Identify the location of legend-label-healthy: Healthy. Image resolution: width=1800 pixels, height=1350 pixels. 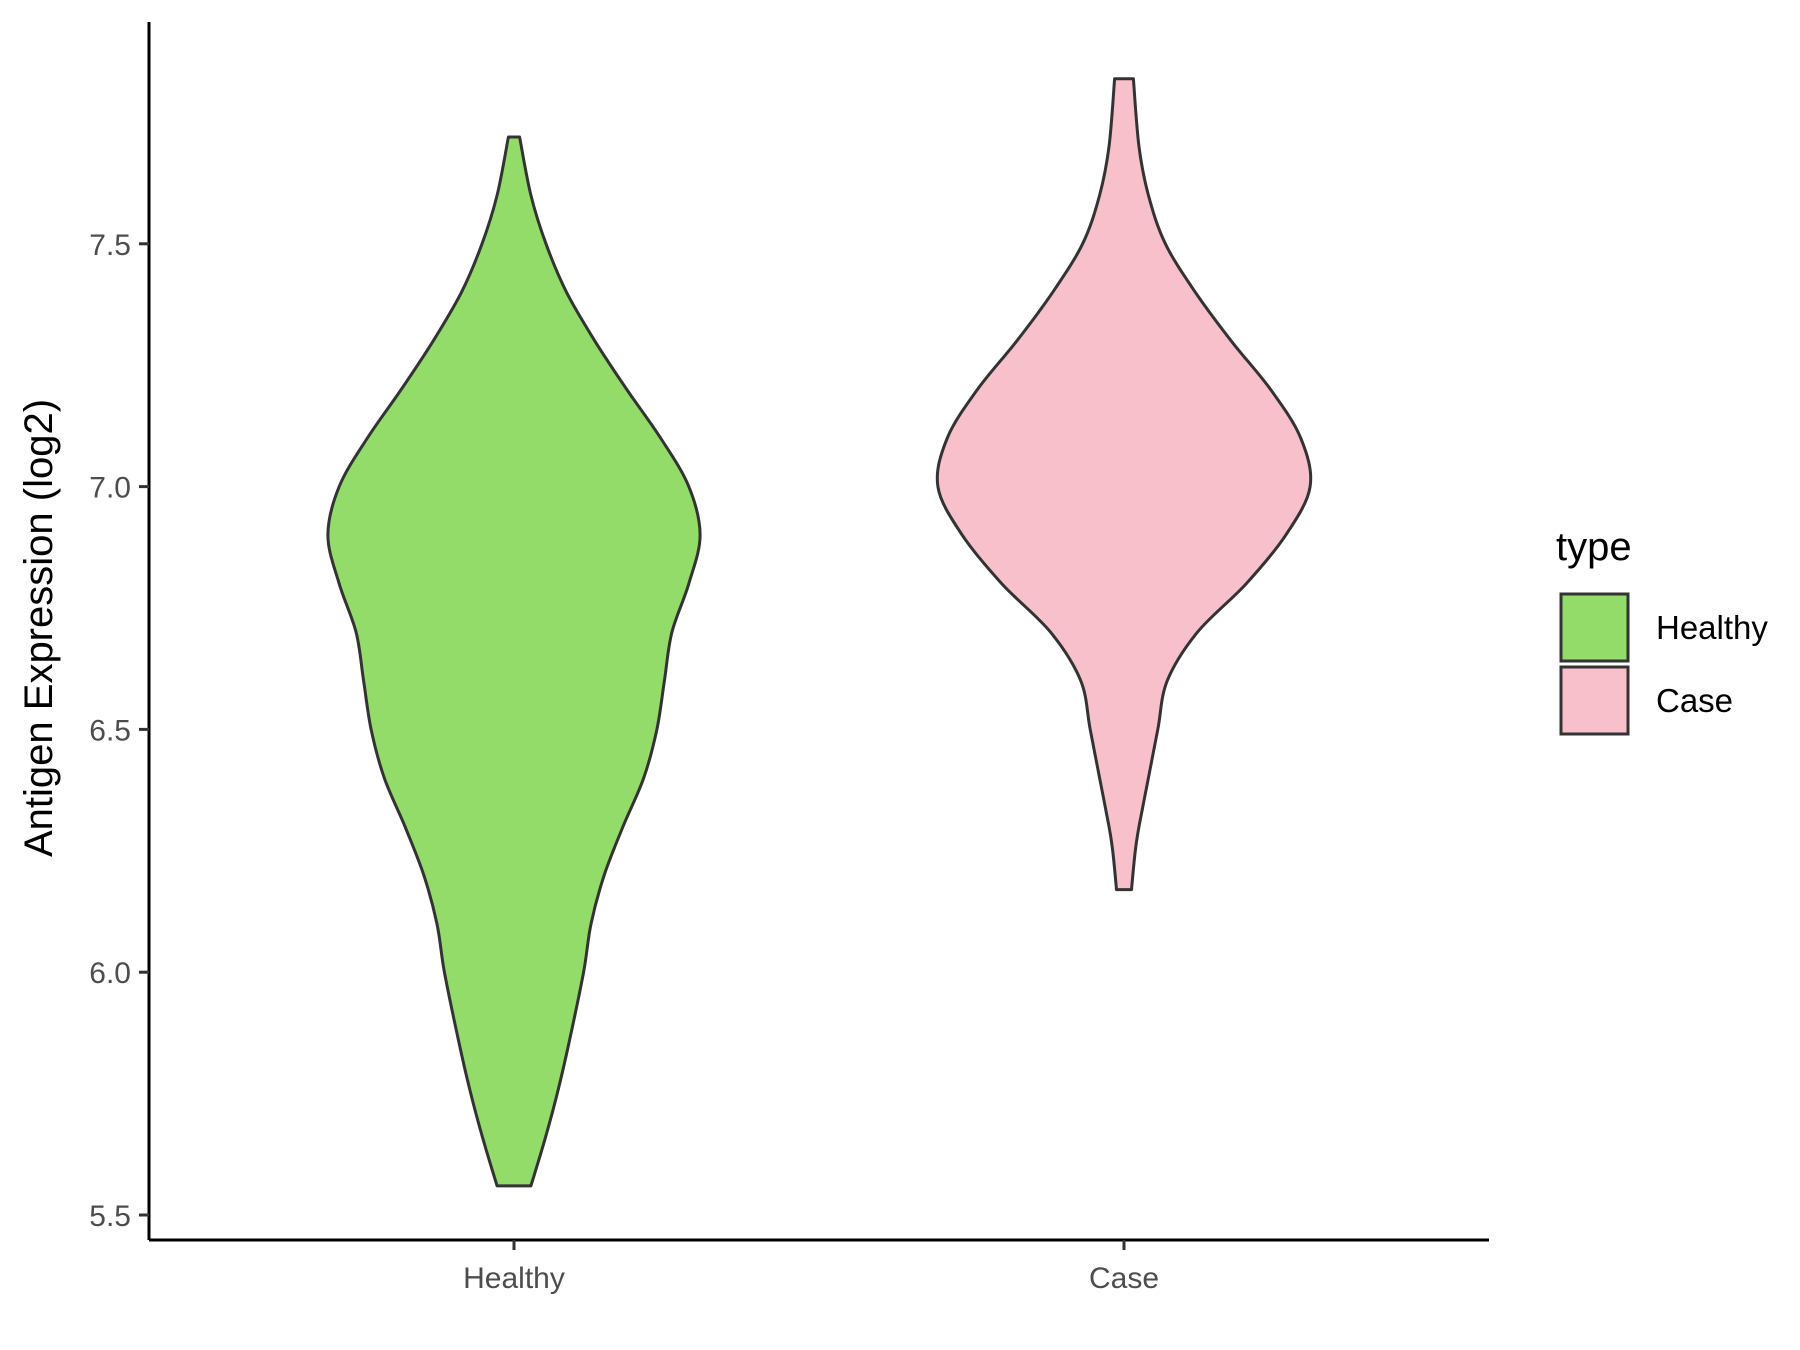
(1712, 627).